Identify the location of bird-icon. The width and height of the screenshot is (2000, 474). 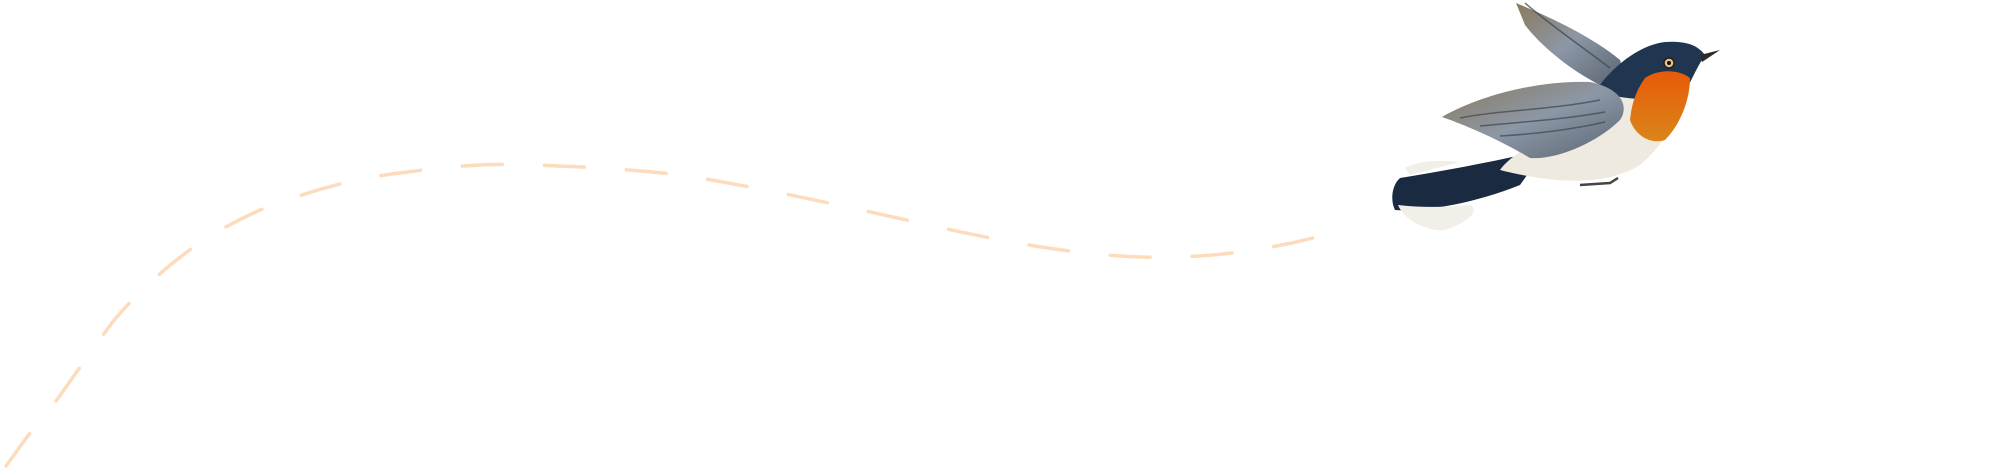
(1556, 116).